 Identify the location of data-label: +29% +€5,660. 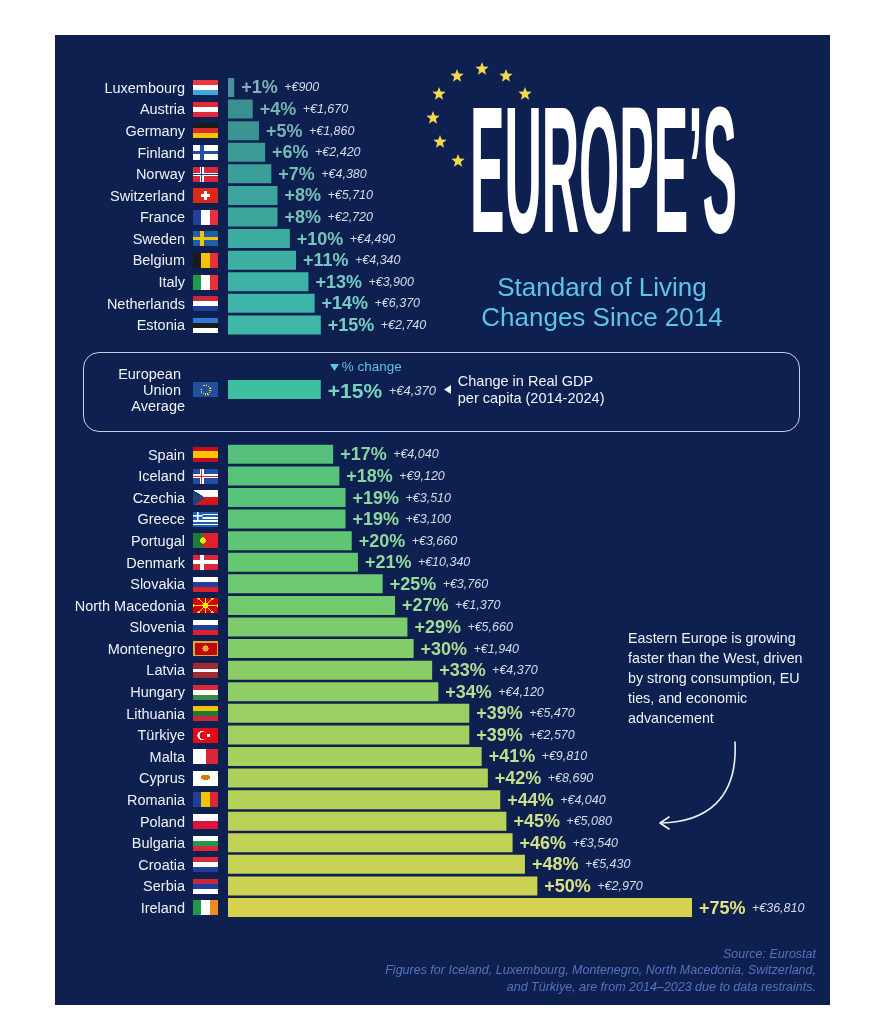
(463, 626).